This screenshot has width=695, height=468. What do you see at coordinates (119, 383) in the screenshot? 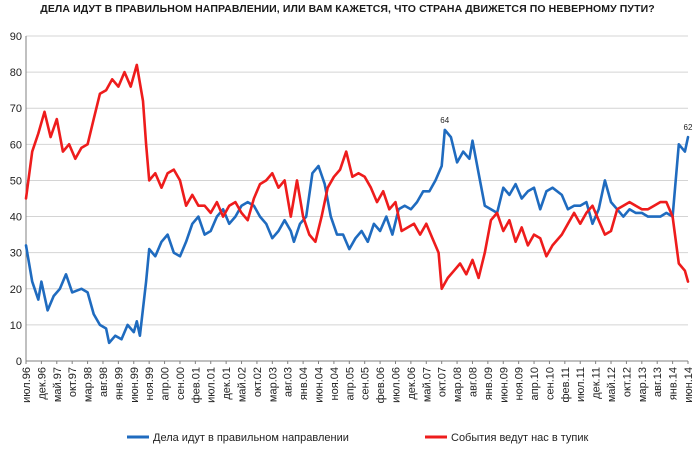
I see `x-tick-label: янв.99` at bounding box center [119, 383].